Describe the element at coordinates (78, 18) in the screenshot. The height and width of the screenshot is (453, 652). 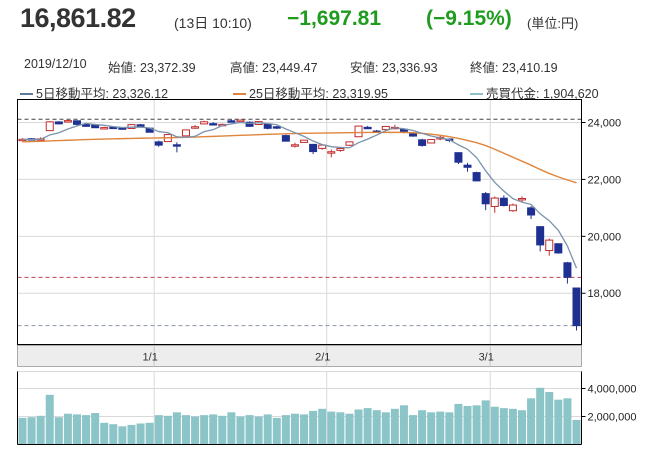
I see `current-price: 16,861.82` at that location.